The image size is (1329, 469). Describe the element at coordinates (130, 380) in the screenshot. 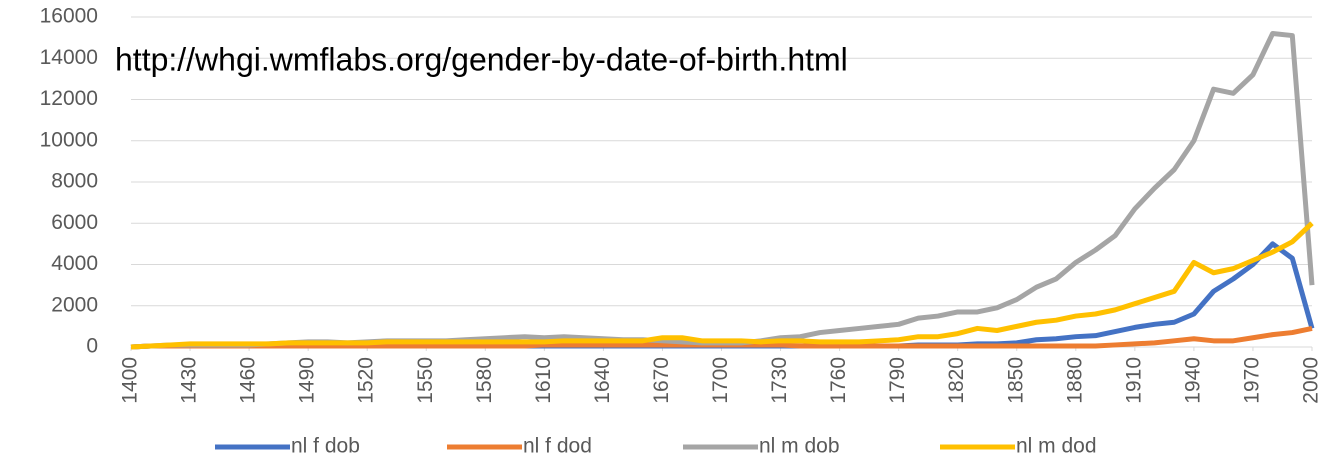

I see `x-tick-label: 1400` at that location.